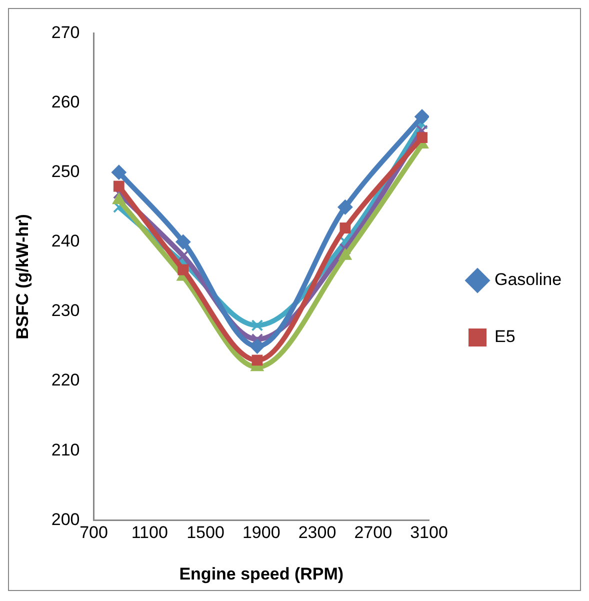  I want to click on y-tick-label: 230, so click(65, 310).